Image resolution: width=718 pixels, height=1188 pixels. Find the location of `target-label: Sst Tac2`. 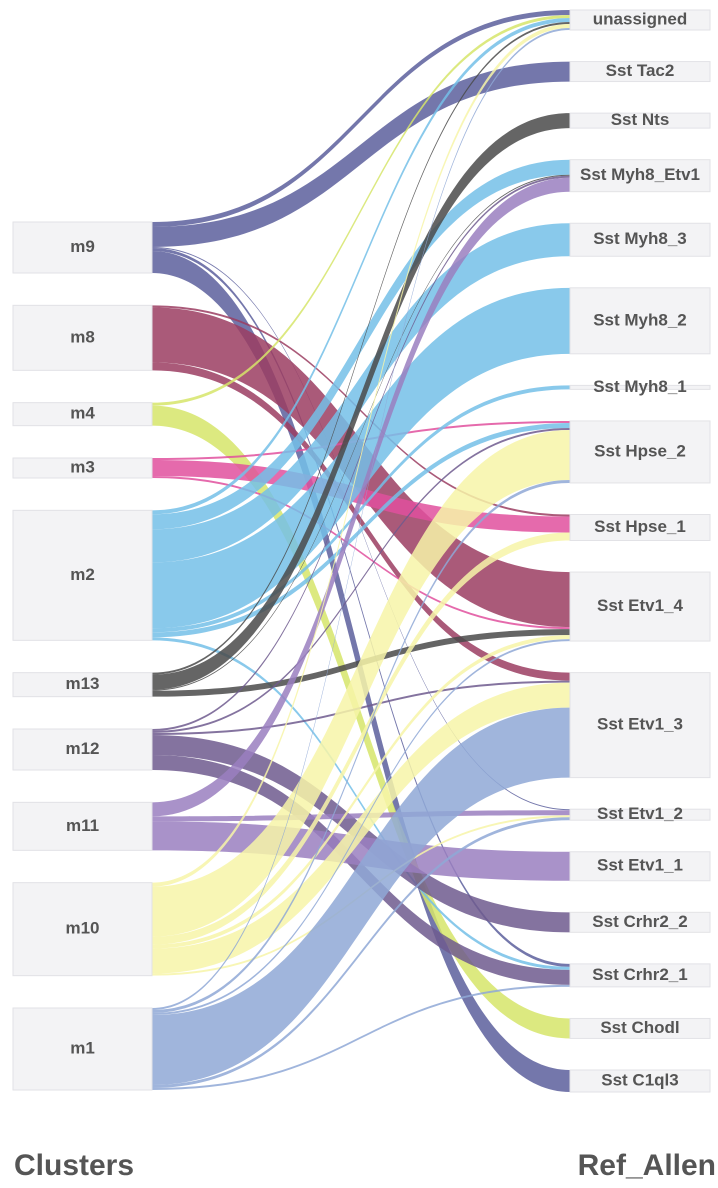

target-label: Sst Tac2 is located at coordinates (640, 70).